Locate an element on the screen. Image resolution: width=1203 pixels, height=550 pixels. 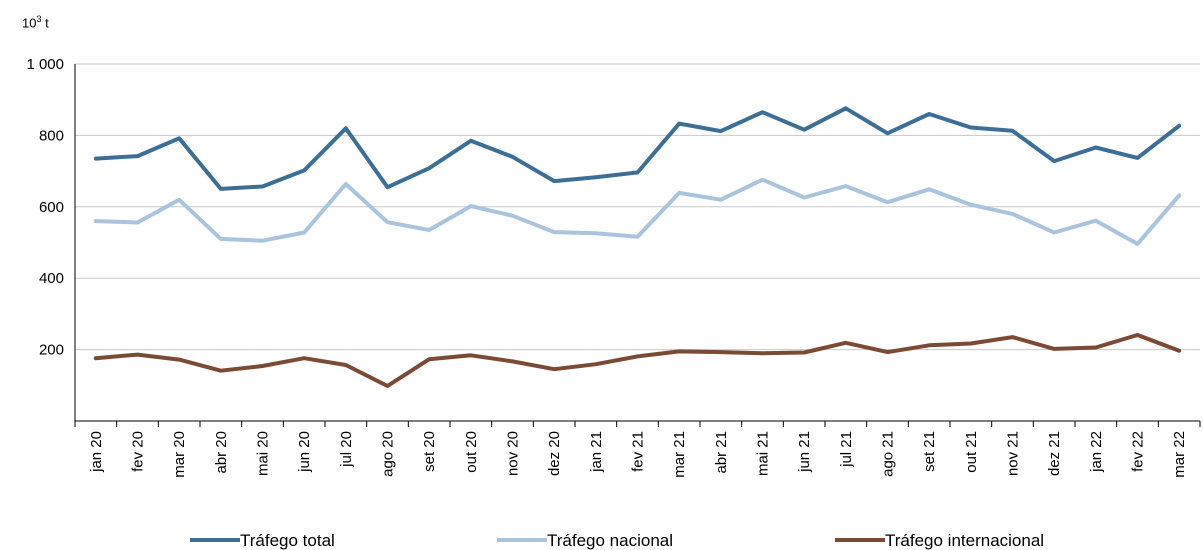
x-tick-label: mar 21 is located at coordinates (679, 454).